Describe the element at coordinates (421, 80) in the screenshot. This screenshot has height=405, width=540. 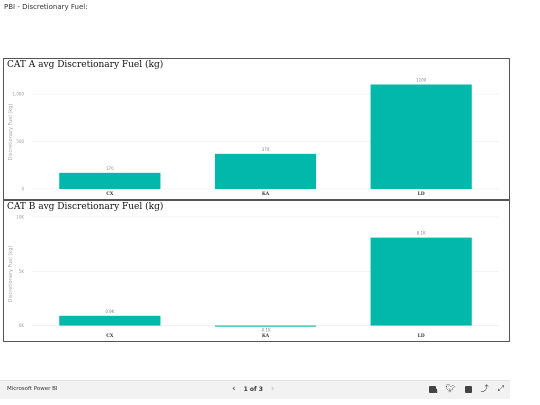
I see `data-label: 1100` at that location.